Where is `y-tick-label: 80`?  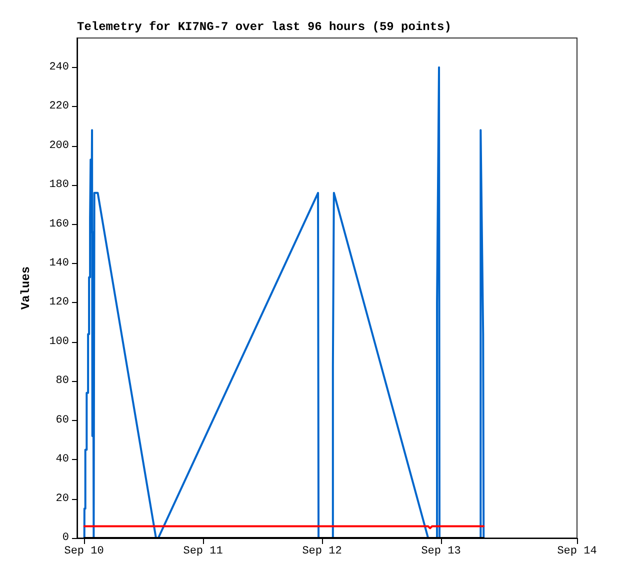 y-tick-label: 80 is located at coordinates (62, 381).